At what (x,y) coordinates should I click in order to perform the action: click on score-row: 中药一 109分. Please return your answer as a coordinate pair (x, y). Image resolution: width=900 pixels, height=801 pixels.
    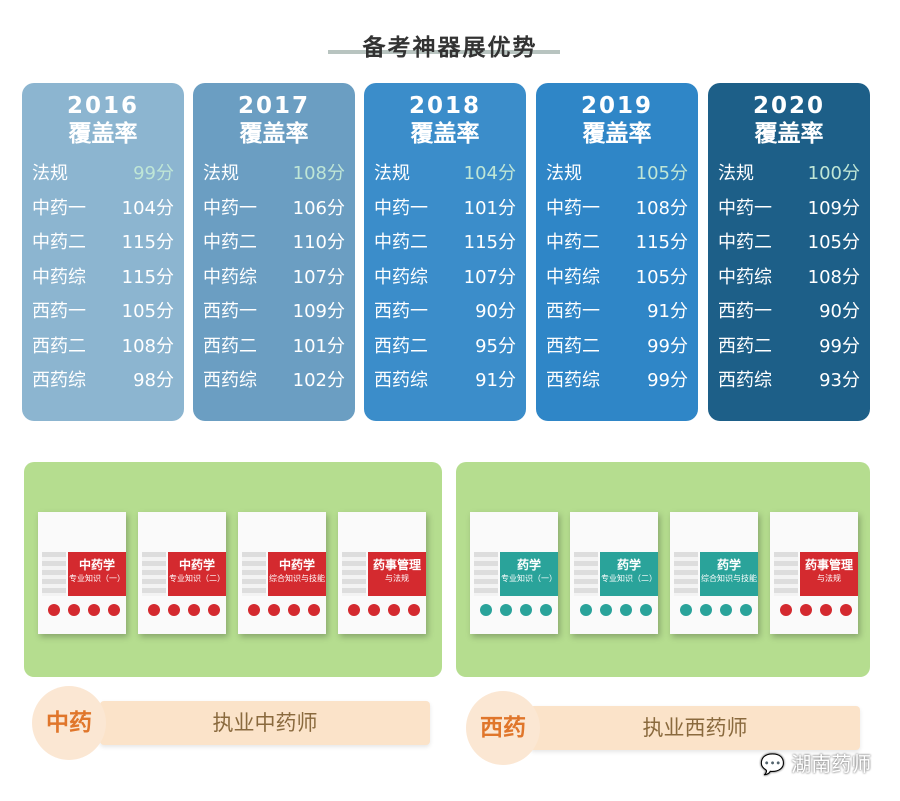
    Looking at the image, I should click on (789, 209).